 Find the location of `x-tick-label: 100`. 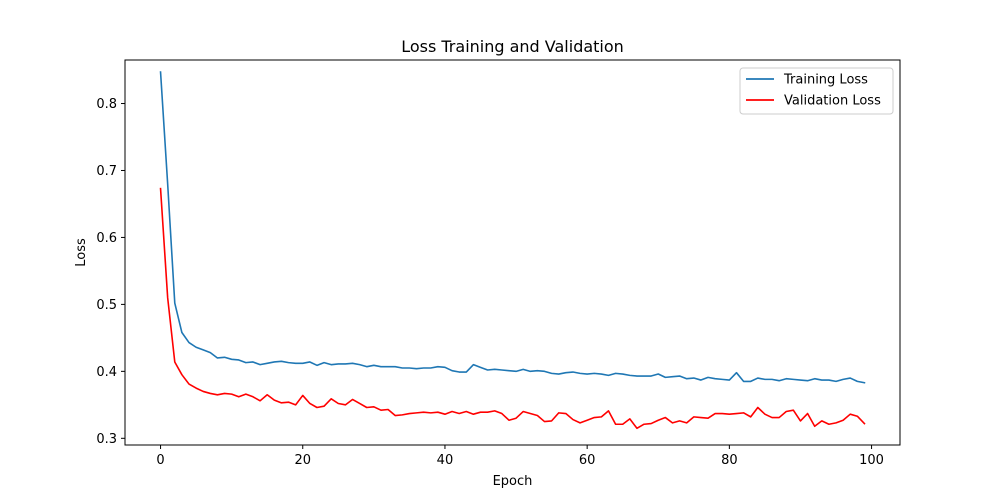

x-tick-label: 100 is located at coordinates (871, 460).